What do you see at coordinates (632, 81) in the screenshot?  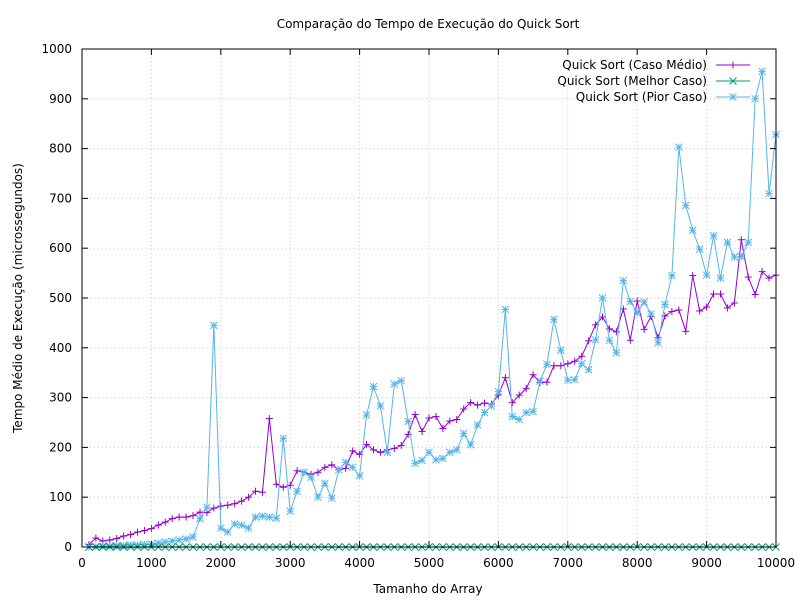 I see `legend-label: Quick Sort (Melhor Caso)` at bounding box center [632, 81].